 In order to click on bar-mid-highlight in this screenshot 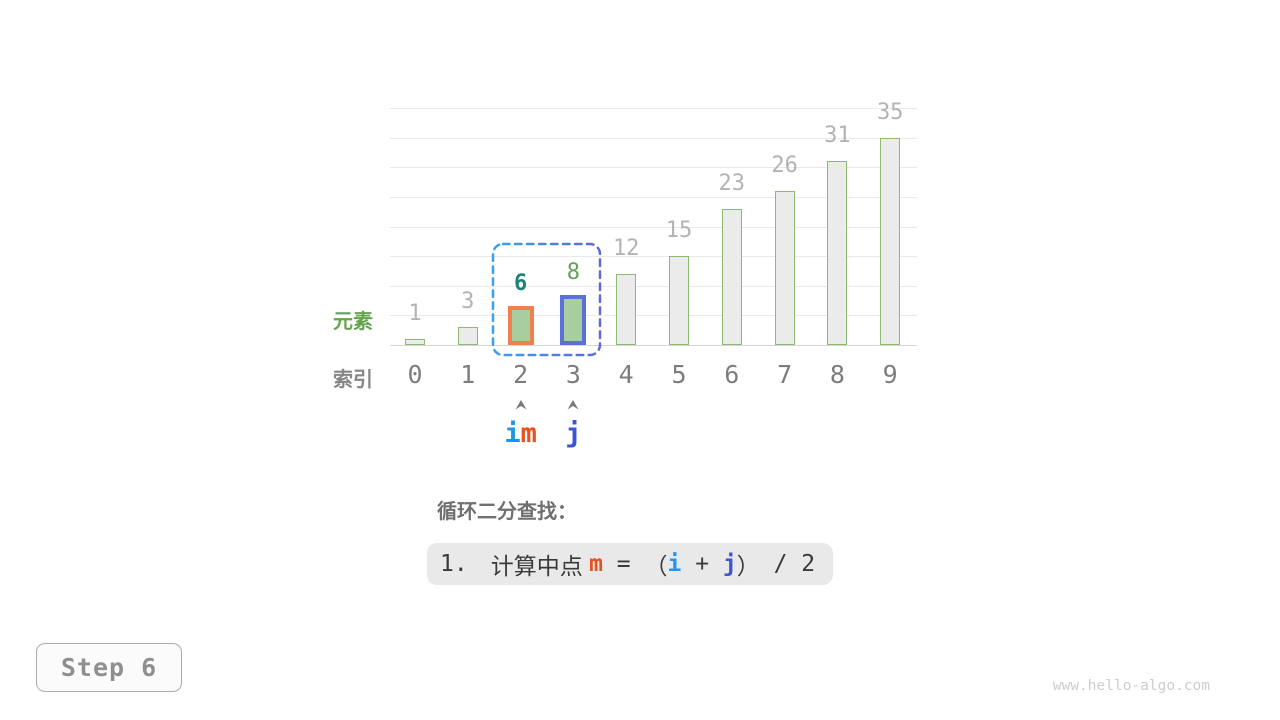, I will do `click(520, 325)`.